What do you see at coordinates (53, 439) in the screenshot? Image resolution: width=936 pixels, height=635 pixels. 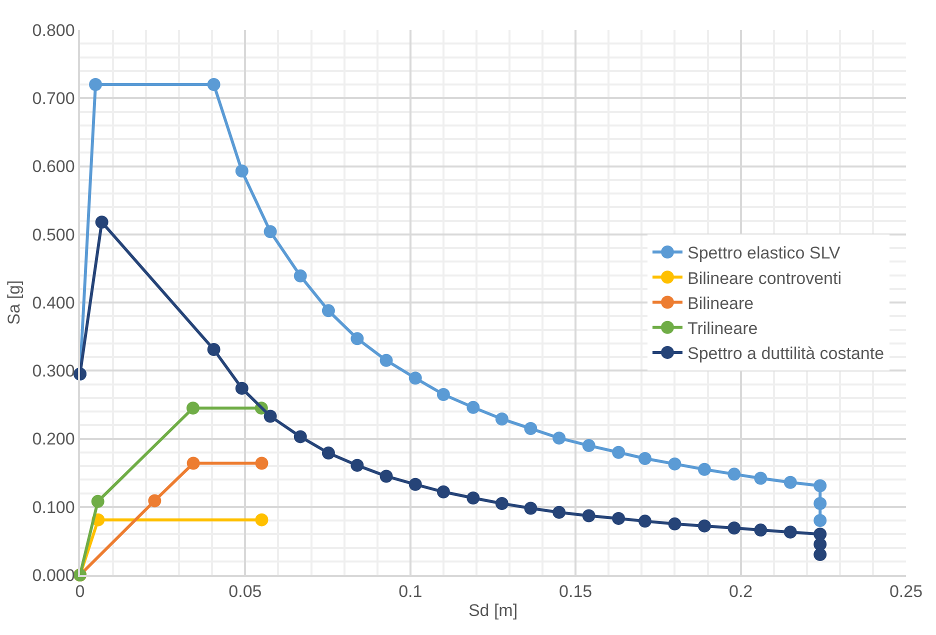 I see `y-tick-label: 0.200` at bounding box center [53, 439].